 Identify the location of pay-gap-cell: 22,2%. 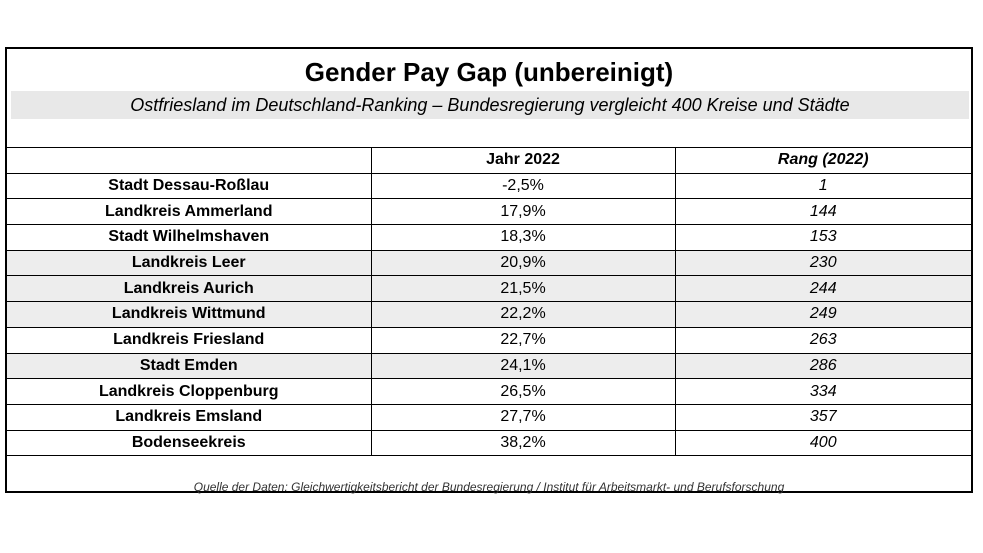
(523, 314).